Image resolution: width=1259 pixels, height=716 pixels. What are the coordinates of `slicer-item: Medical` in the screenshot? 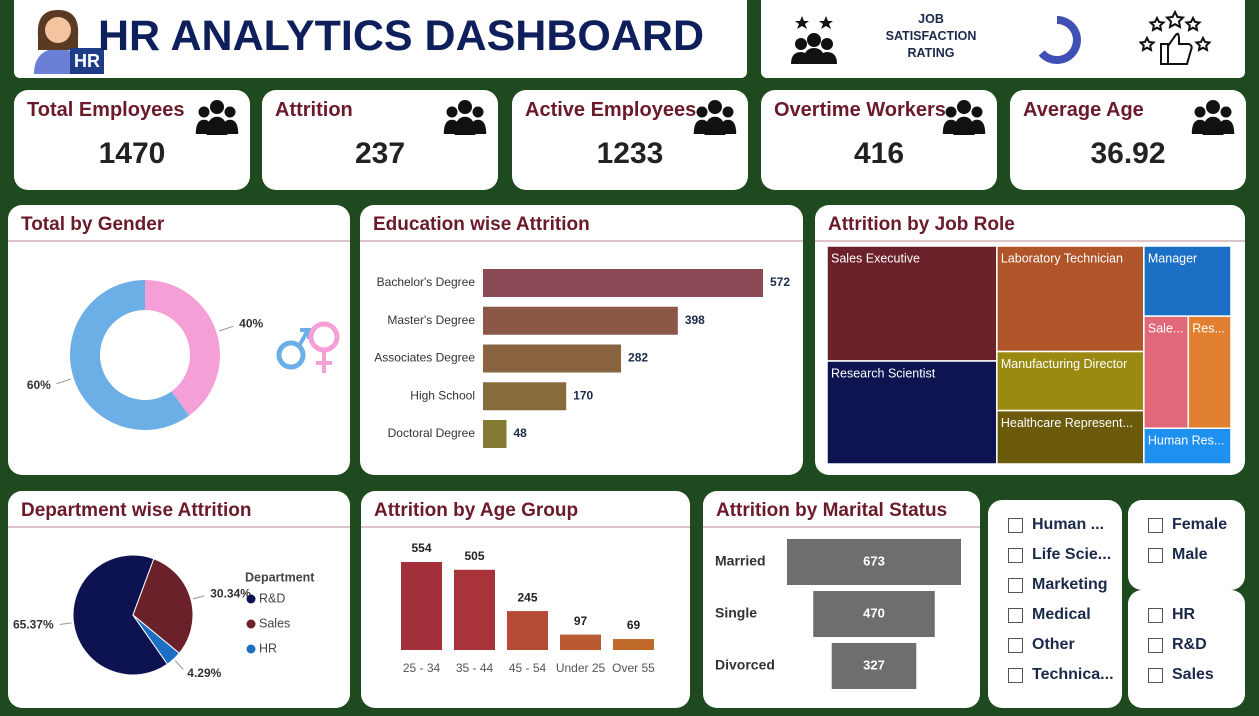 It's located at (1061, 614).